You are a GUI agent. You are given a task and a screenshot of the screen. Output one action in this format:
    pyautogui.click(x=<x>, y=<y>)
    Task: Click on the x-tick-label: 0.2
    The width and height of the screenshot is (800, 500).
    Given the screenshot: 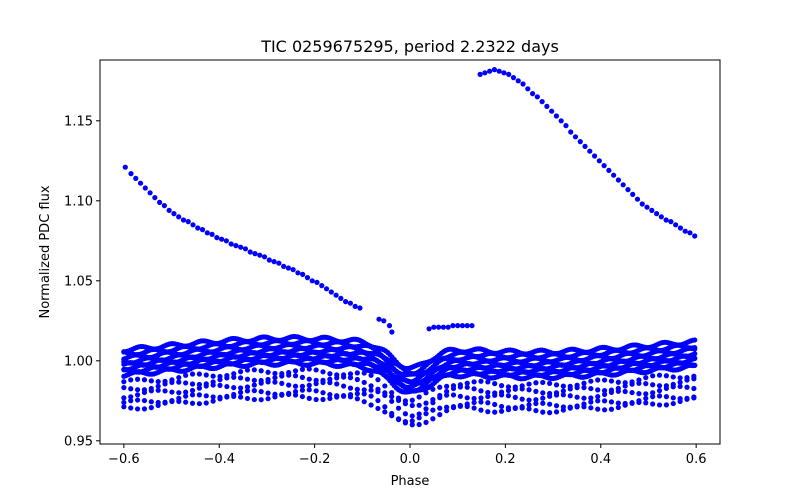 What is the action you would take?
    pyautogui.click(x=505, y=459)
    